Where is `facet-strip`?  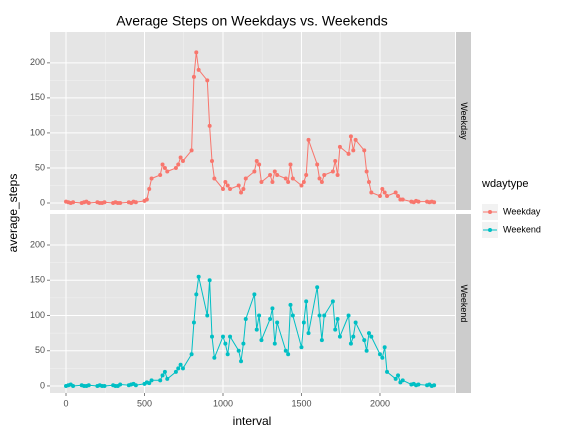 facet-strip is located at coordinates (463, 121).